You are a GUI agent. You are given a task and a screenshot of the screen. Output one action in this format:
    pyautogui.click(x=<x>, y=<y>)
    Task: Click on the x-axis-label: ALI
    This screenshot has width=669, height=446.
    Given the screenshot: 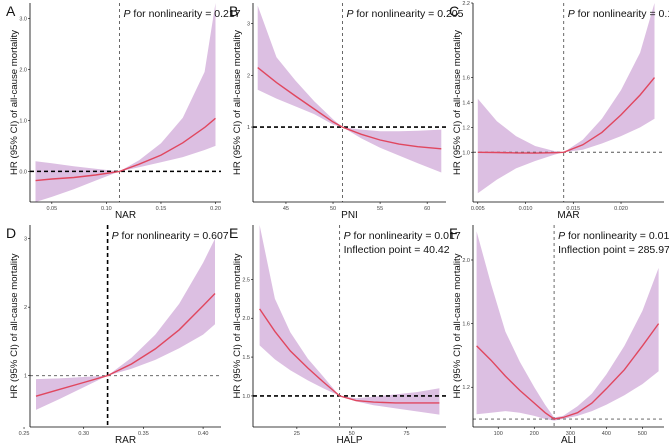 What is the action you would take?
    pyautogui.click(x=568, y=440)
    